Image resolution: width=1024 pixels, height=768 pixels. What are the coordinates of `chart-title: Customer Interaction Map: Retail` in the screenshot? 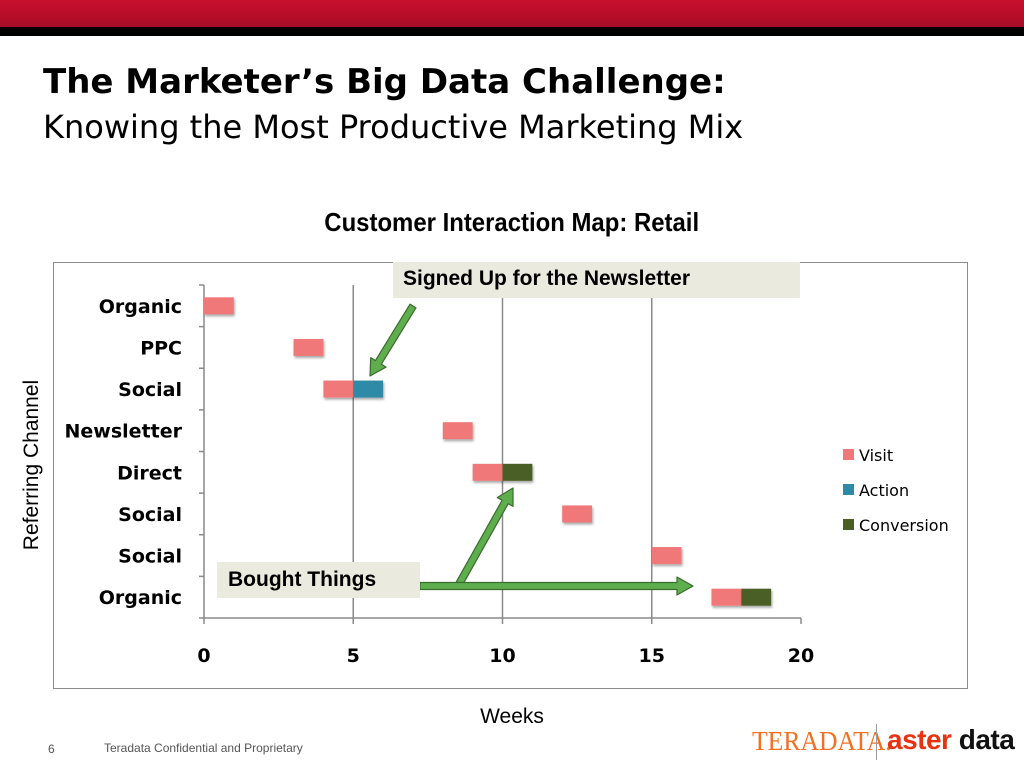 It's located at (512, 222).